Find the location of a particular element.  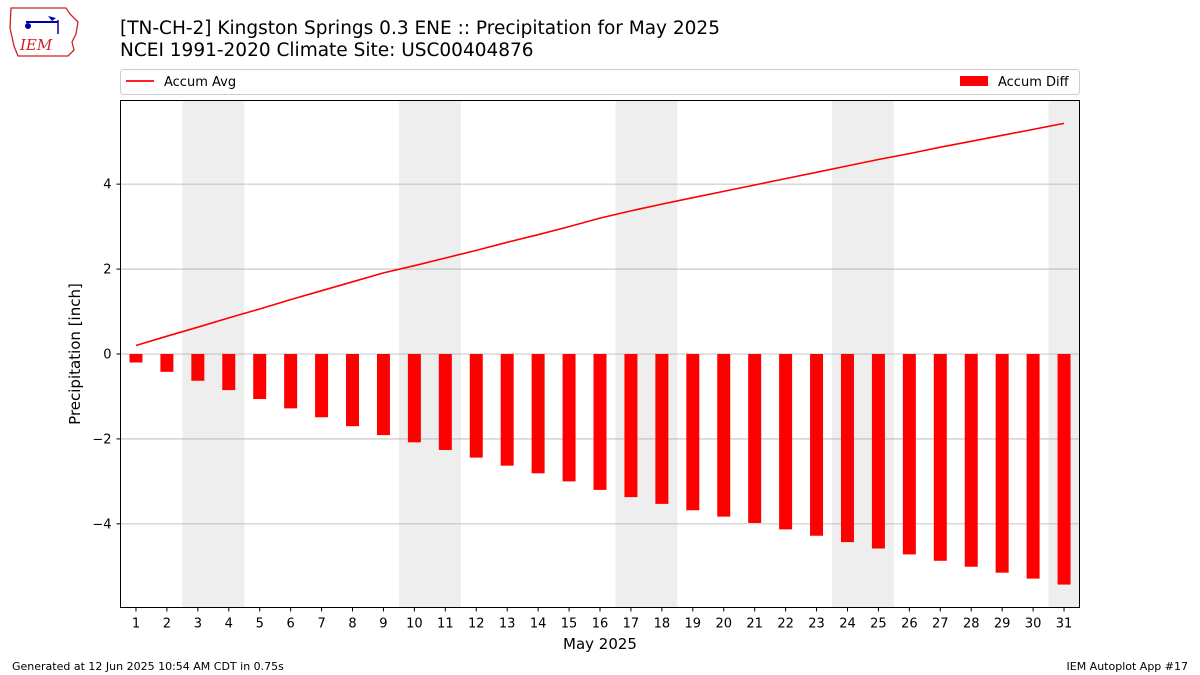

x-tick-label: 19 is located at coordinates (693, 624).